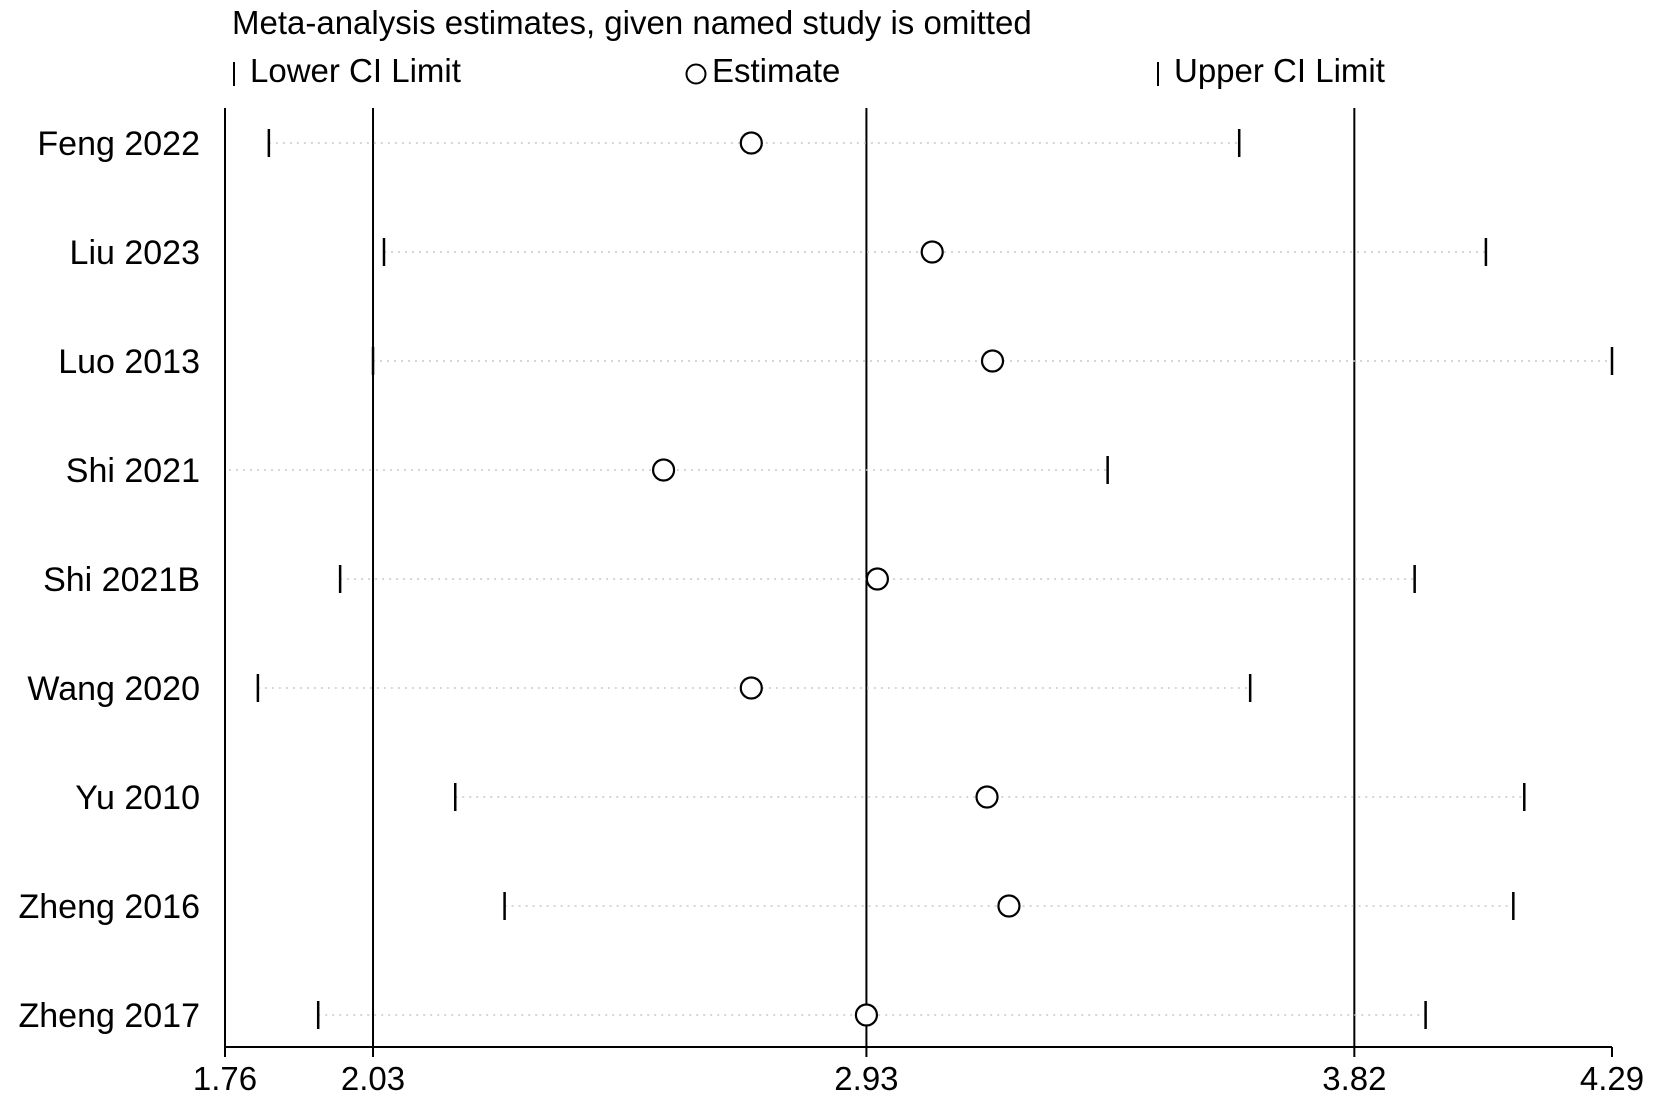  What do you see at coordinates (776, 70) in the screenshot?
I see `legend-estimate-label: Estimate` at bounding box center [776, 70].